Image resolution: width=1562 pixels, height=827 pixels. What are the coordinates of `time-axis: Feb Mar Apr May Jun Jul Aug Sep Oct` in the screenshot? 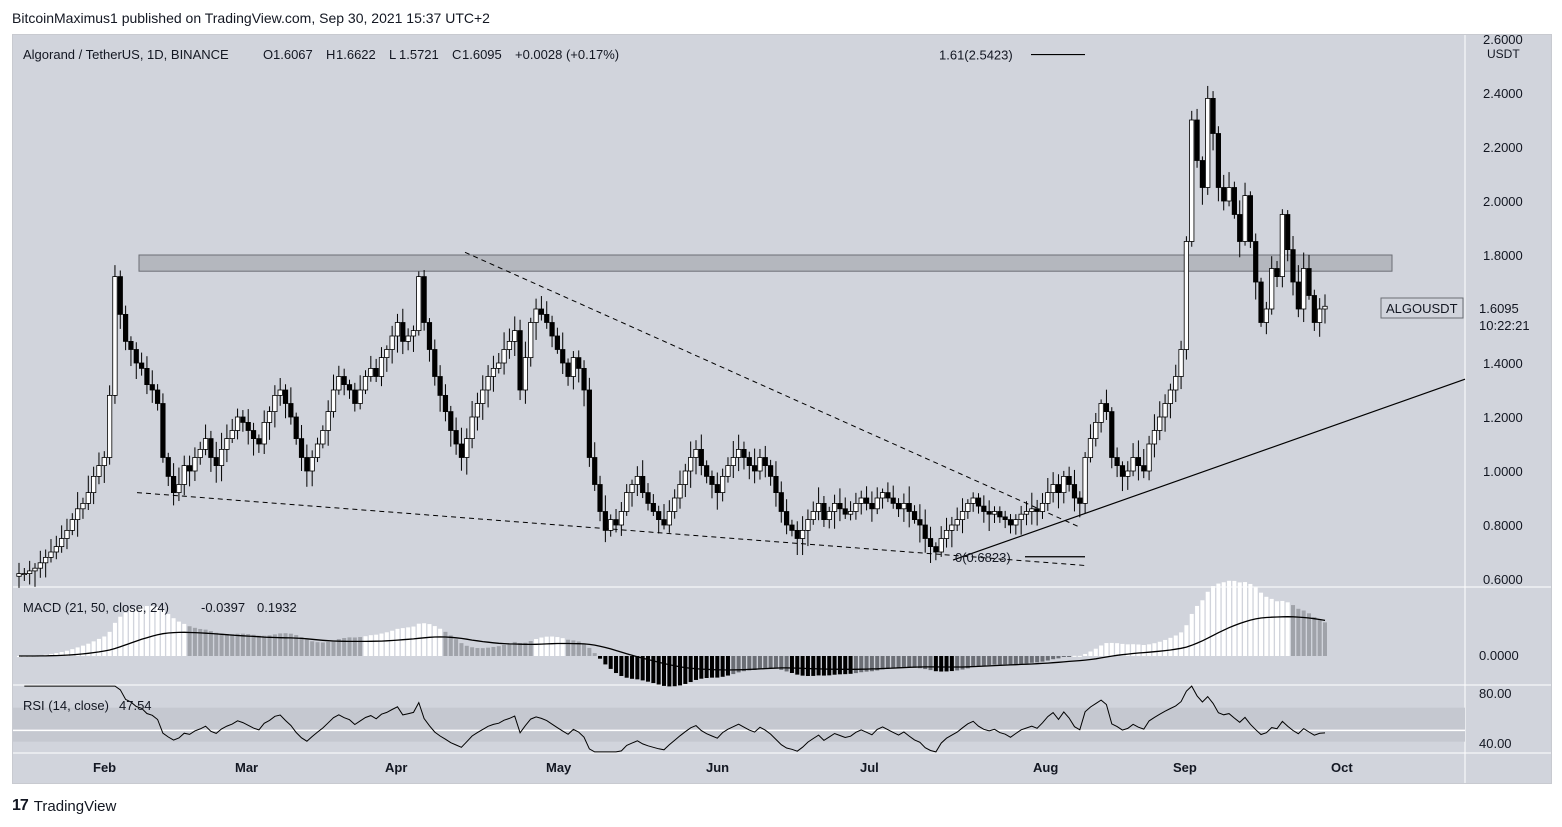 It's located at (723, 767).